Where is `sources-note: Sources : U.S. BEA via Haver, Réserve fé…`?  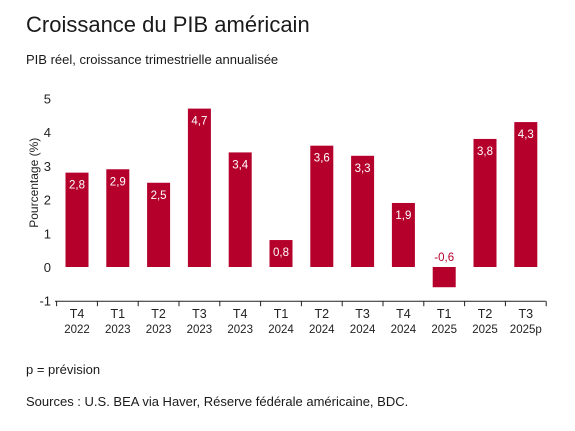
sources-note: Sources : U.S. BEA via Haver, Réserve fé… is located at coordinates (217, 401).